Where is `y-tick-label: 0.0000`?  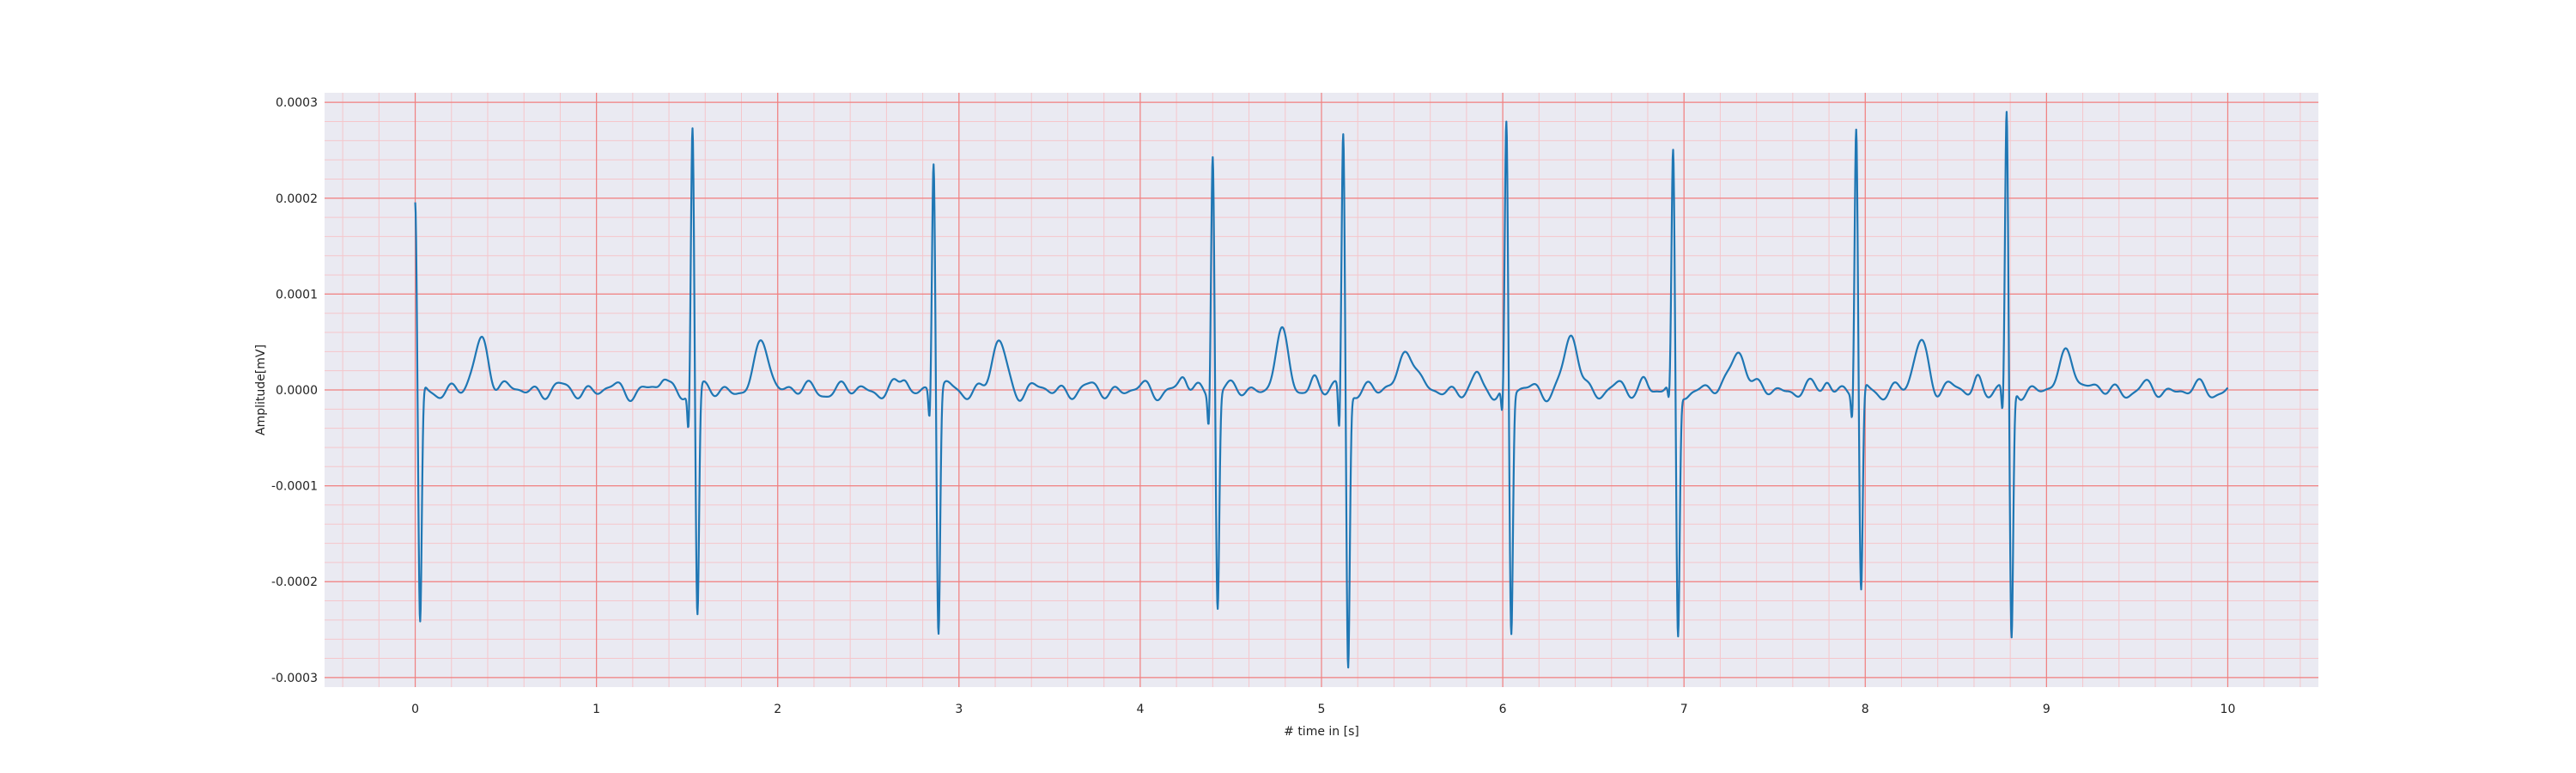
y-tick-label: 0.0000 is located at coordinates (297, 391).